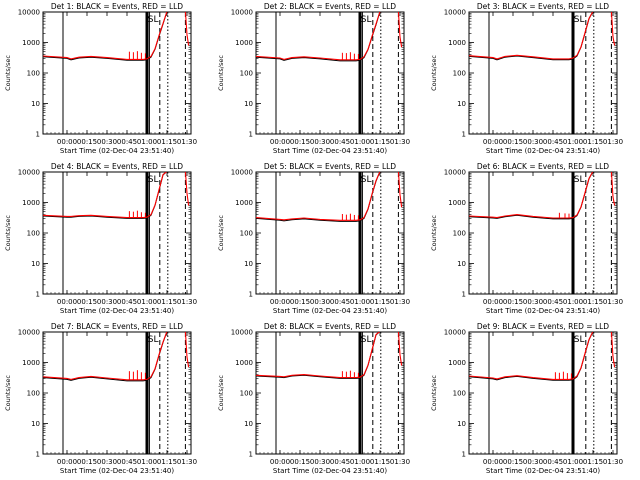 The height and width of the screenshot is (480, 640). What do you see at coordinates (117, 6) in the screenshot?
I see `chart-title: Det 1: BLACK = Events, RED = LLD` at bounding box center [117, 6].